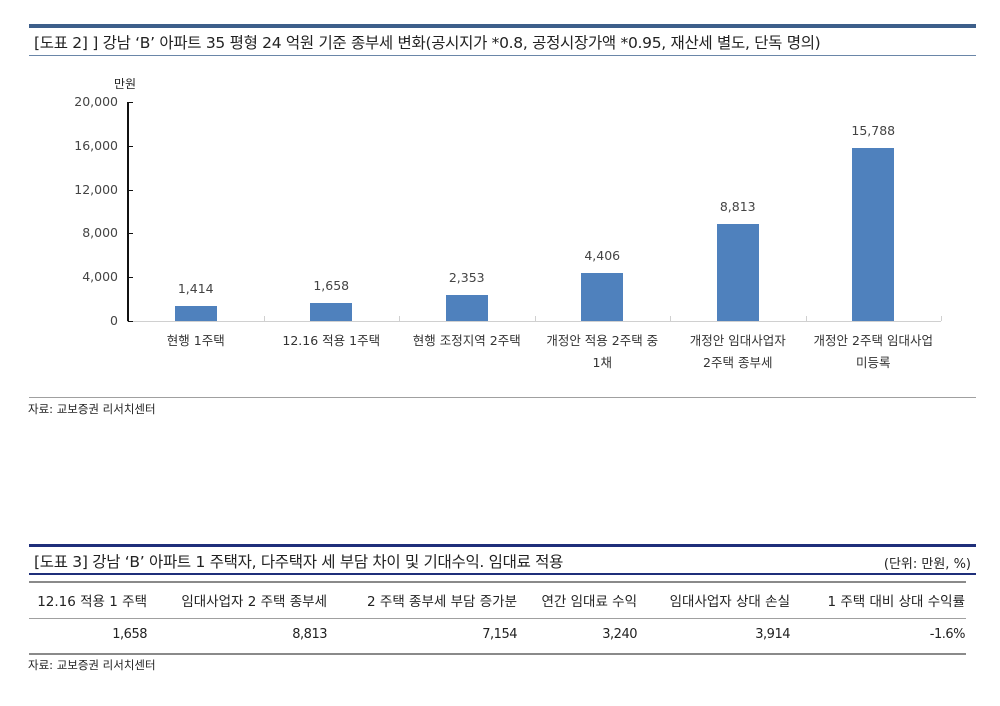 The width and height of the screenshot is (1000, 706). I want to click on figure2-source: 자료: 교보증권 리서치센터, so click(92, 409).